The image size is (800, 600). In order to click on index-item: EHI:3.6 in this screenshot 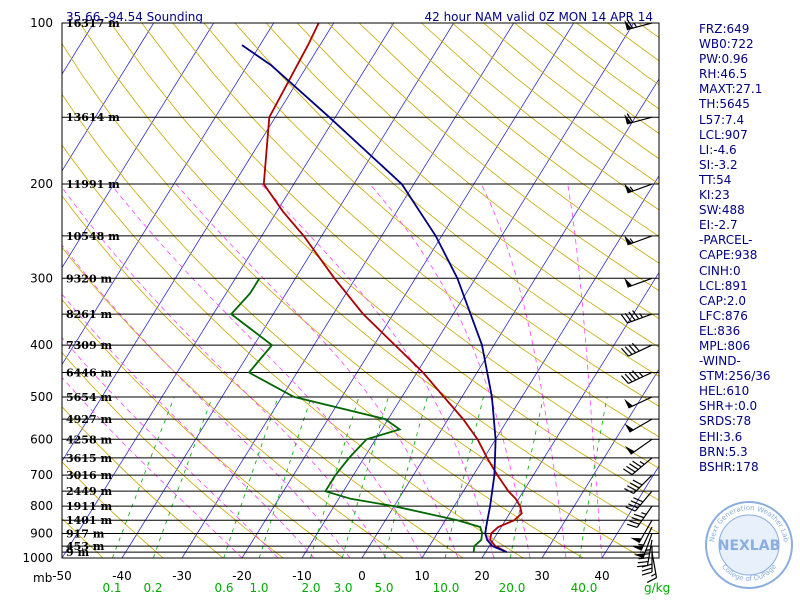, I will do `click(721, 436)`.